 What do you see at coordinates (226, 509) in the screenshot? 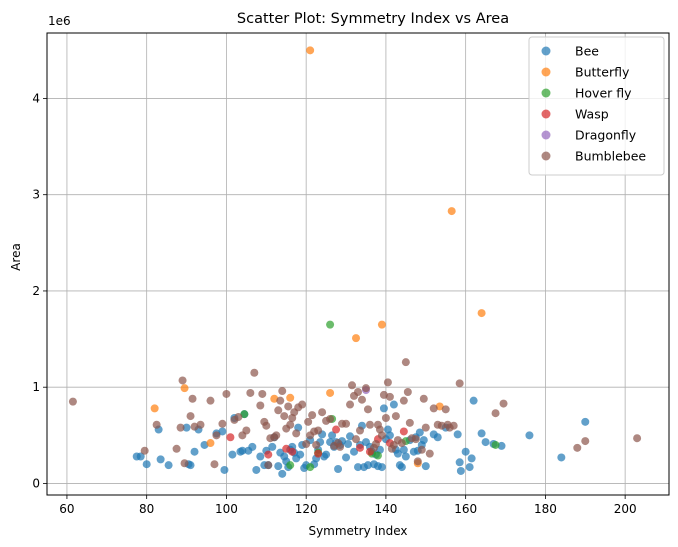
I see `x-tick-label: 100` at bounding box center [226, 509].